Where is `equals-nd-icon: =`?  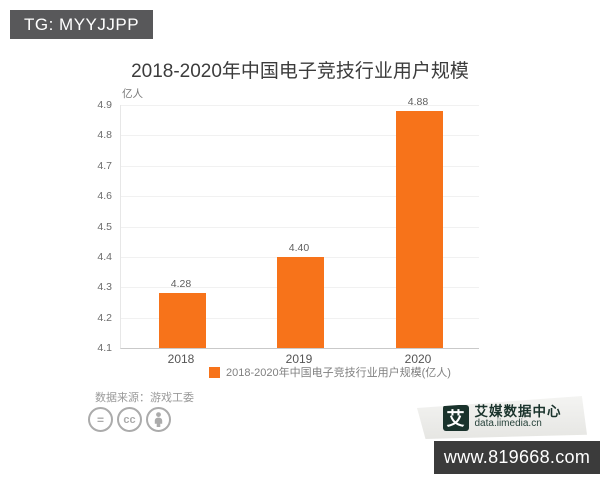 equals-nd-icon: = is located at coordinates (100, 419).